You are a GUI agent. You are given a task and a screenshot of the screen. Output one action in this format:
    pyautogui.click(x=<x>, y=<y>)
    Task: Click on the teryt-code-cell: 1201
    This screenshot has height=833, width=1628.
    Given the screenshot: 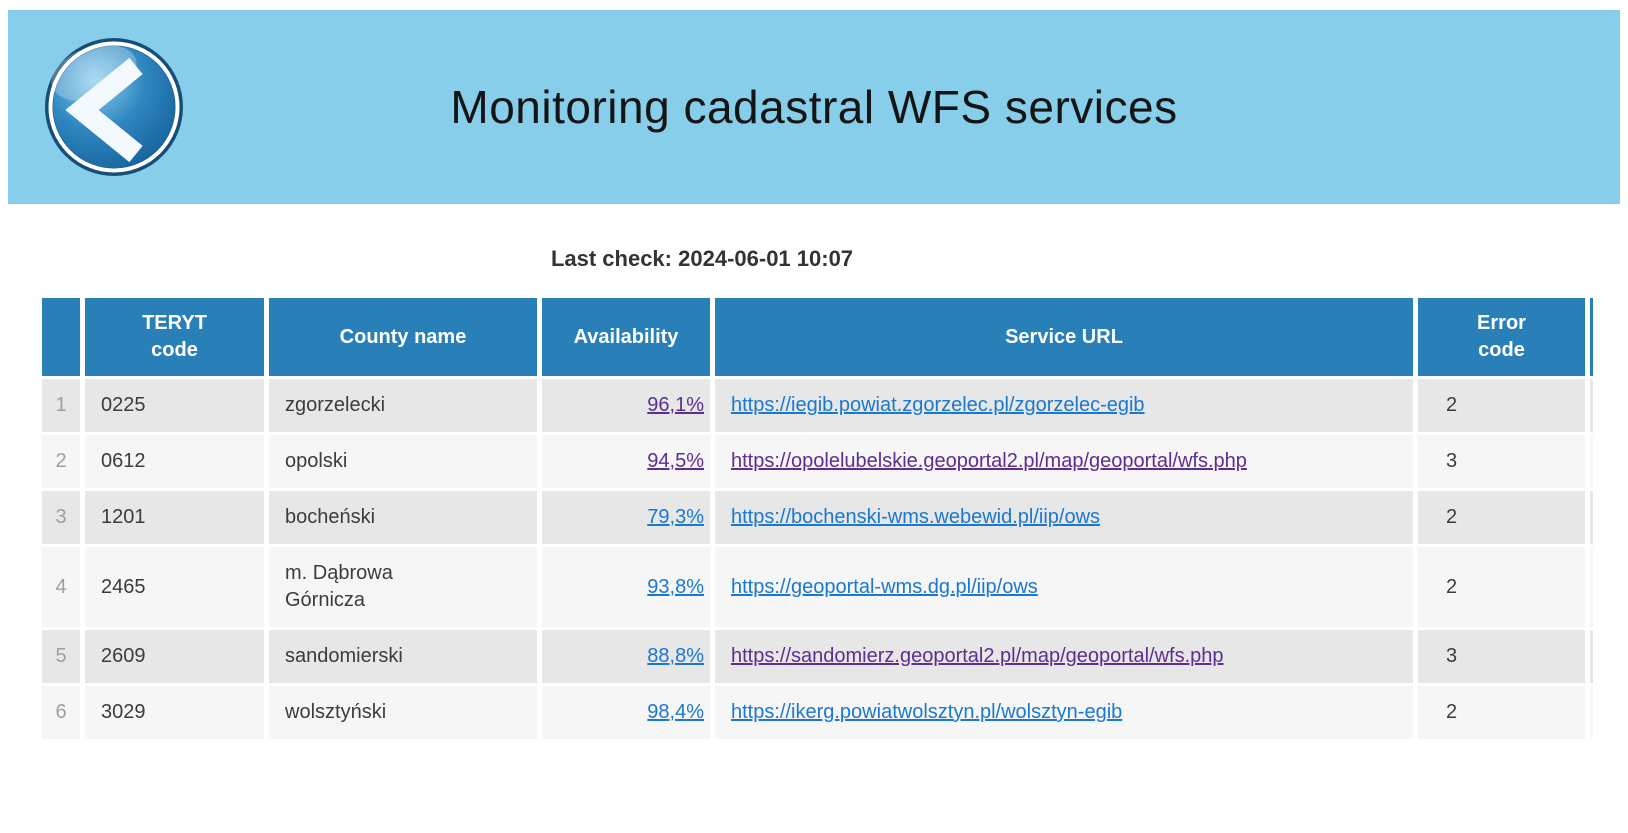 What is the action you would take?
    pyautogui.click(x=177, y=519)
    